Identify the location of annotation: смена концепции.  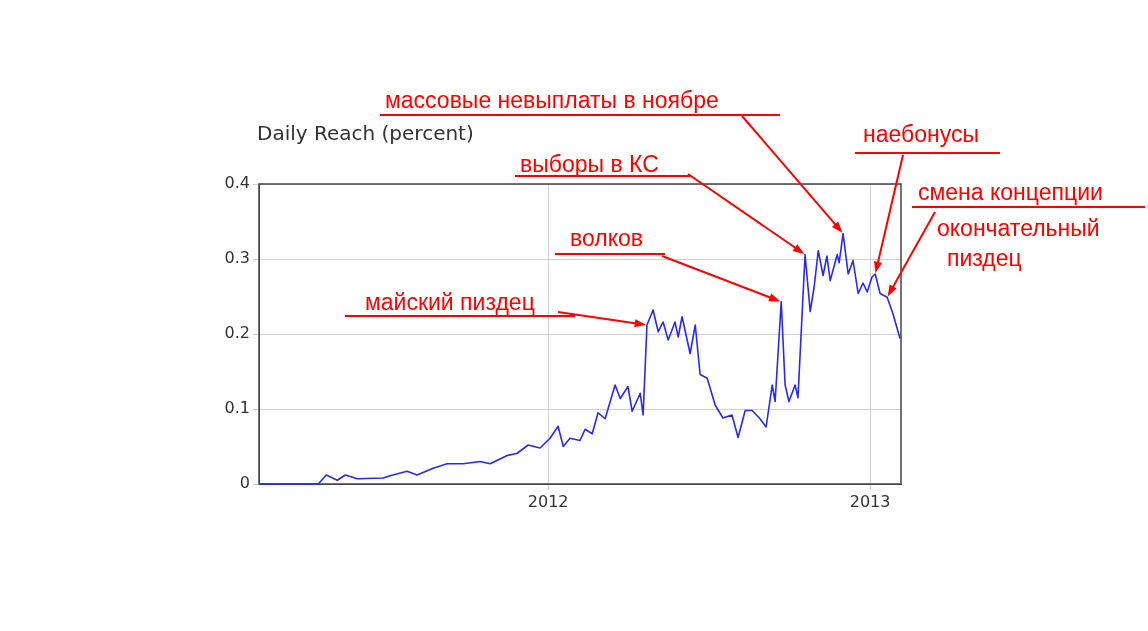
(1010, 192).